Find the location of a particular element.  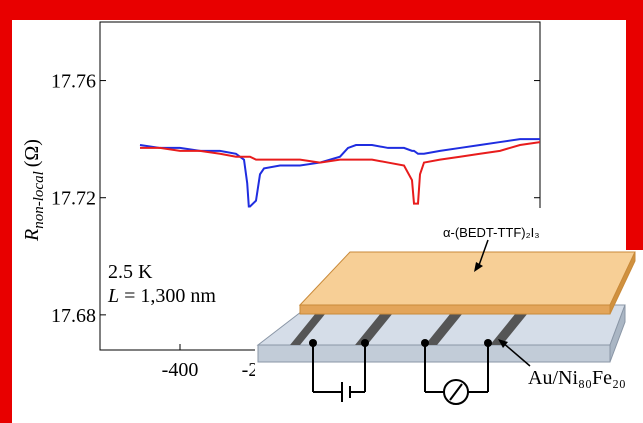

substrate-side is located at coordinates (617, 333).